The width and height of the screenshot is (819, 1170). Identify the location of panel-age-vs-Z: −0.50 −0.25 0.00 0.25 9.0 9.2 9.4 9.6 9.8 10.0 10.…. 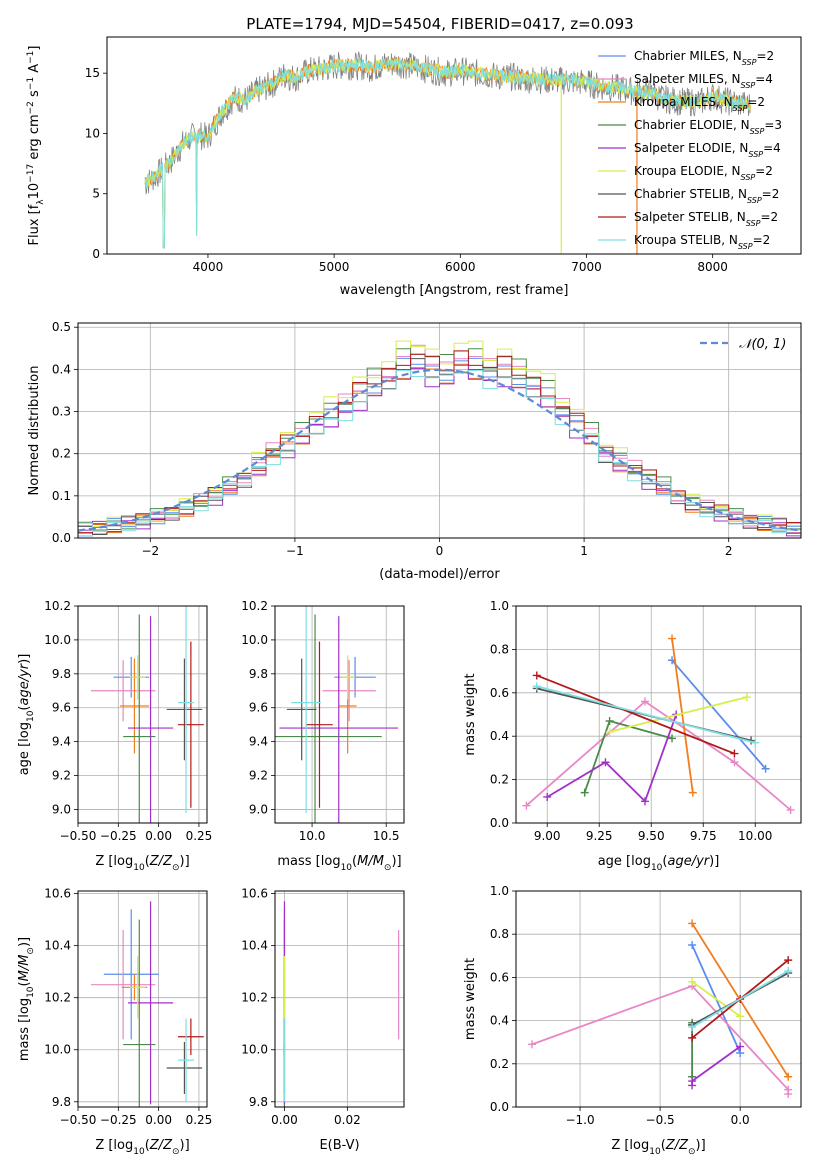
(114, 736).